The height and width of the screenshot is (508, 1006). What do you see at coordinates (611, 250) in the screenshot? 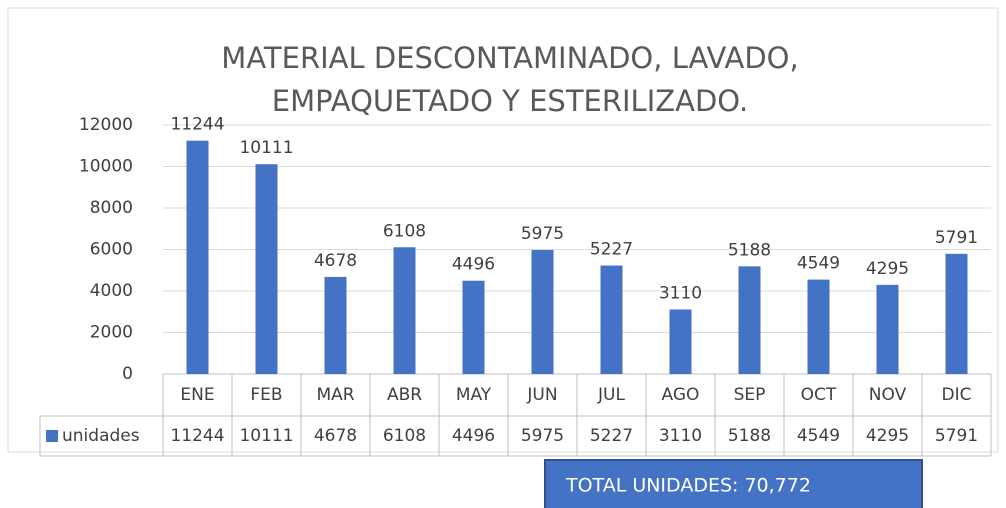
I see `data-label: 5227` at bounding box center [611, 250].